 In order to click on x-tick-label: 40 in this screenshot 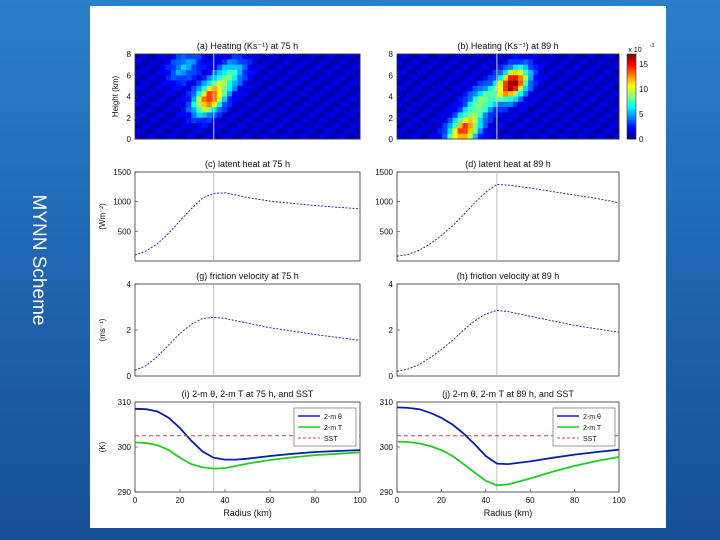, I will do `click(225, 500)`.